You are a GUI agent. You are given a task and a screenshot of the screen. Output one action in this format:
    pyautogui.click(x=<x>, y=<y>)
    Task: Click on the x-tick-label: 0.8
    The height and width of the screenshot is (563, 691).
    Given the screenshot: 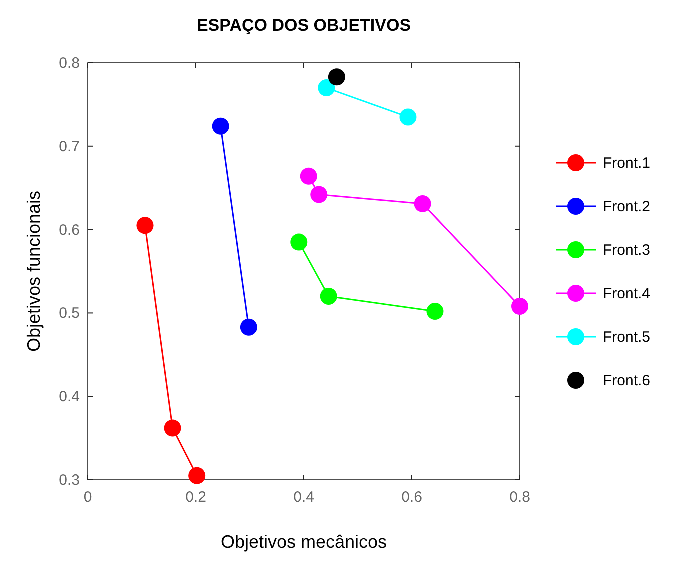 What is the action you would take?
    pyautogui.click(x=520, y=497)
    